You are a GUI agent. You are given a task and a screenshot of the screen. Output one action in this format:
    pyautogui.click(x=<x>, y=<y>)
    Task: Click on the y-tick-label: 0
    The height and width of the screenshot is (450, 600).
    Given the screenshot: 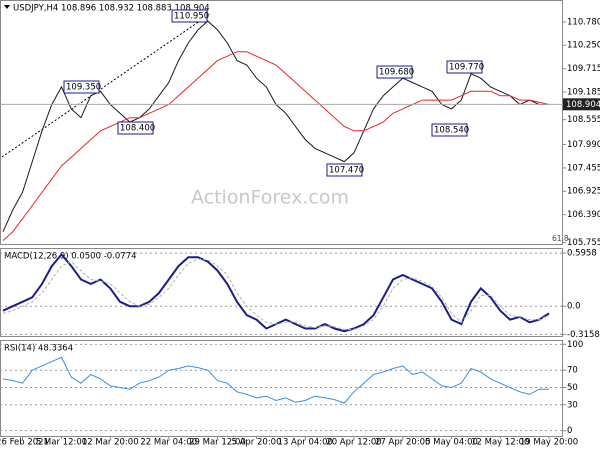 What is the action you would take?
    pyautogui.click(x=569, y=431)
    